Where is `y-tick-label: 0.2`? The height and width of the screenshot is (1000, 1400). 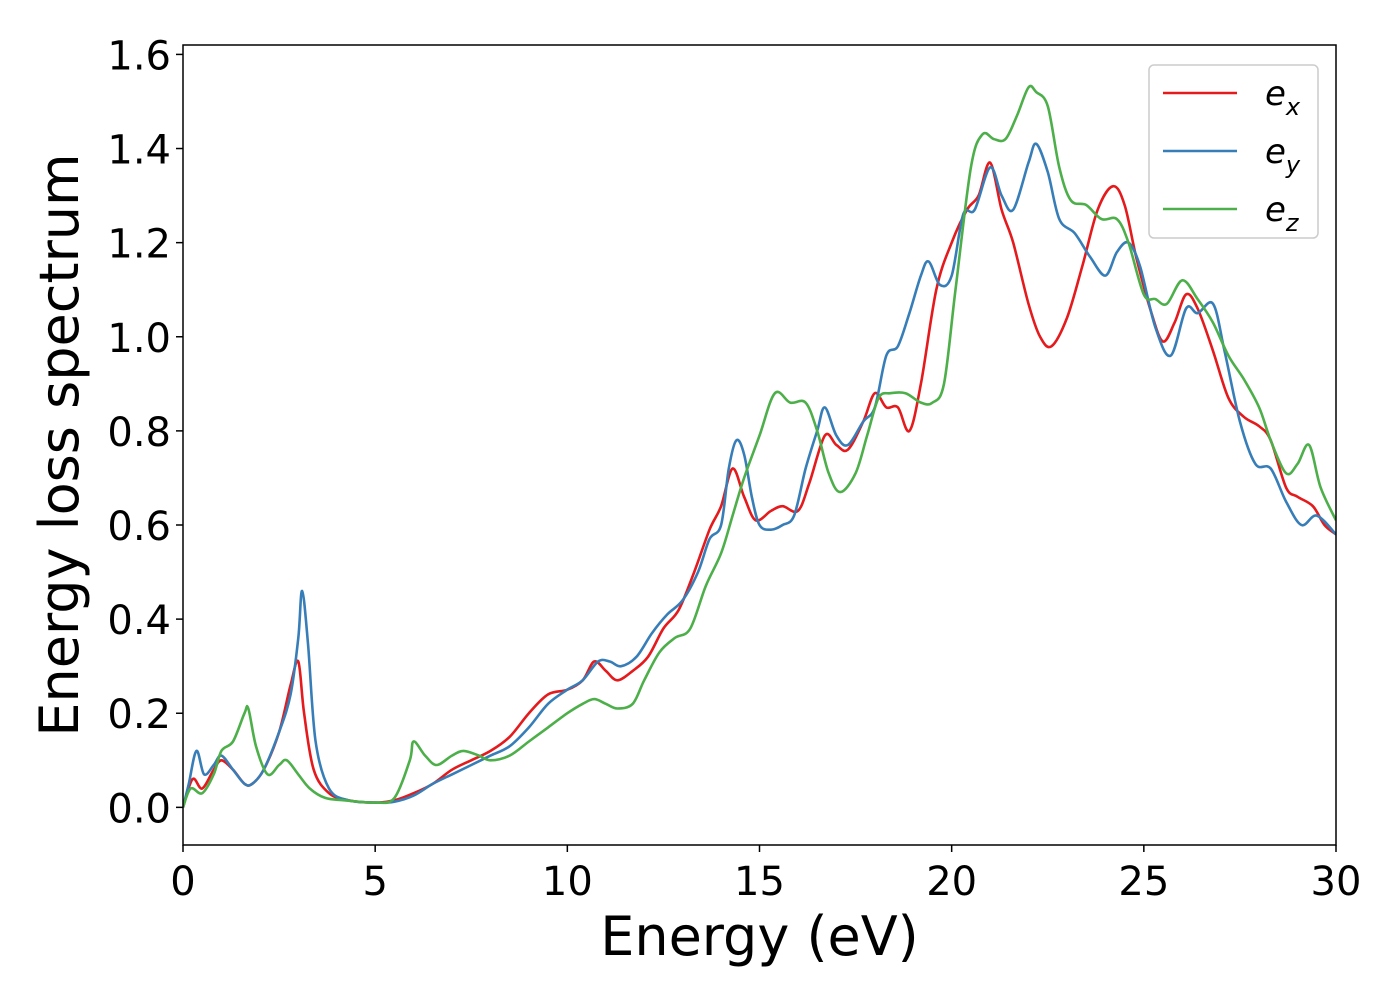 y-tick-label: 0.2 is located at coordinates (139, 715).